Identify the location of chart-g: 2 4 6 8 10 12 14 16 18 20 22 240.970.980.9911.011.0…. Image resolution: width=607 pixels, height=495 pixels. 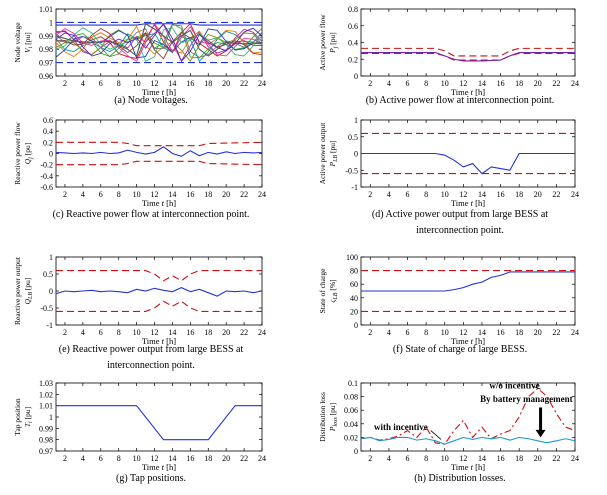
(139, 431).